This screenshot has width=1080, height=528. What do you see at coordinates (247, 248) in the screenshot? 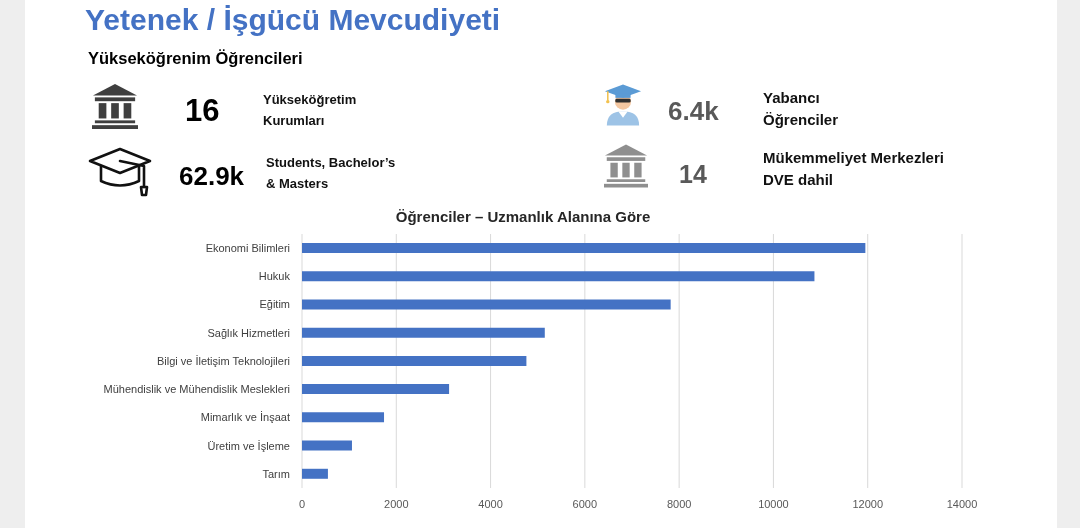
I see `y-tick-label: Ekonomi Bilimleri` at bounding box center [247, 248].